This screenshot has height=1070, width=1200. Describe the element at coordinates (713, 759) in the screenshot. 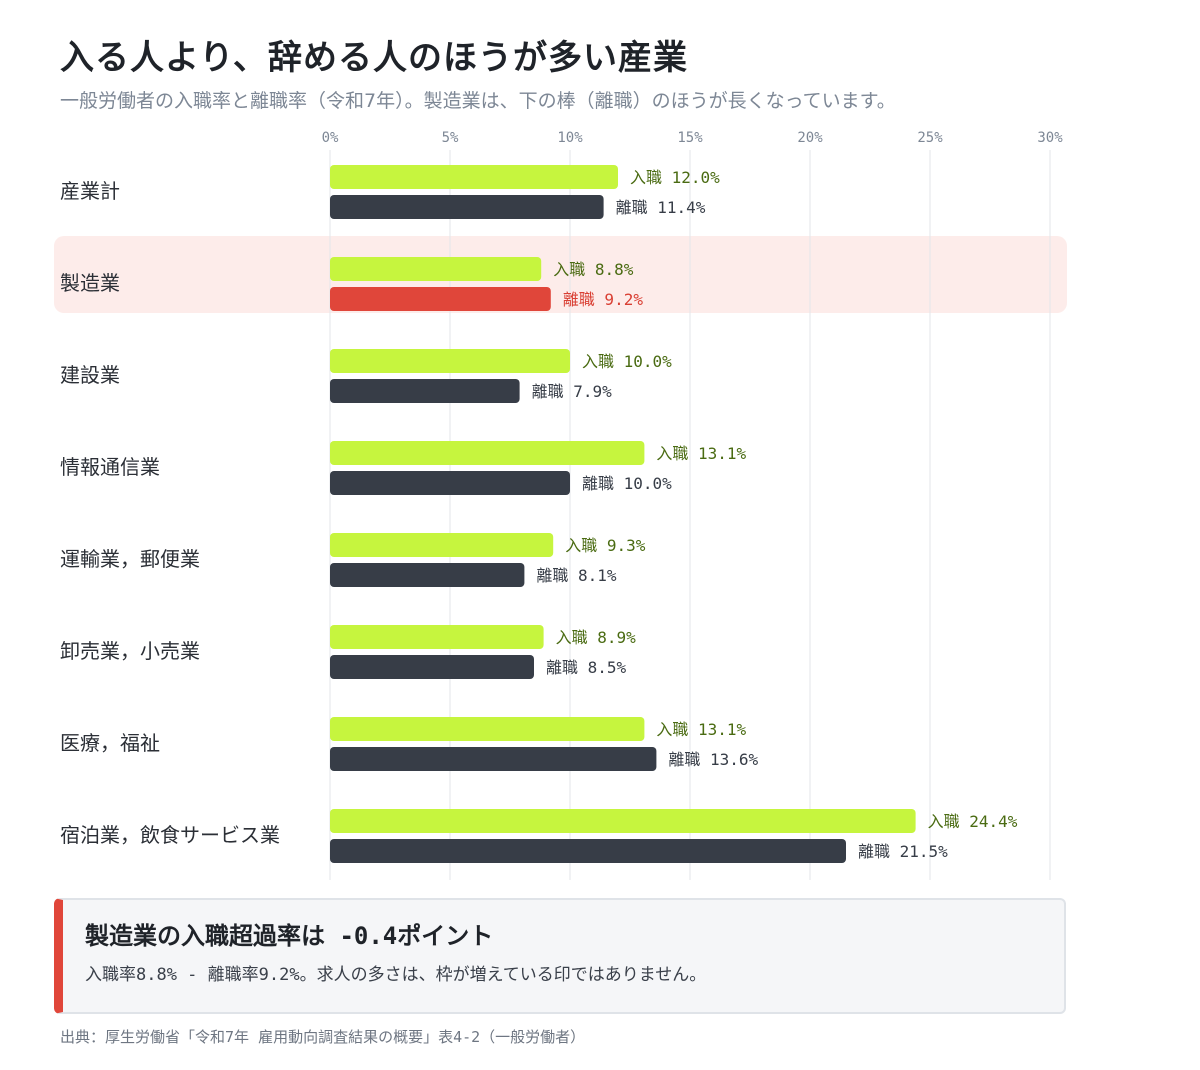

I see `exit-rate-label: 離職 13.6%` at that location.